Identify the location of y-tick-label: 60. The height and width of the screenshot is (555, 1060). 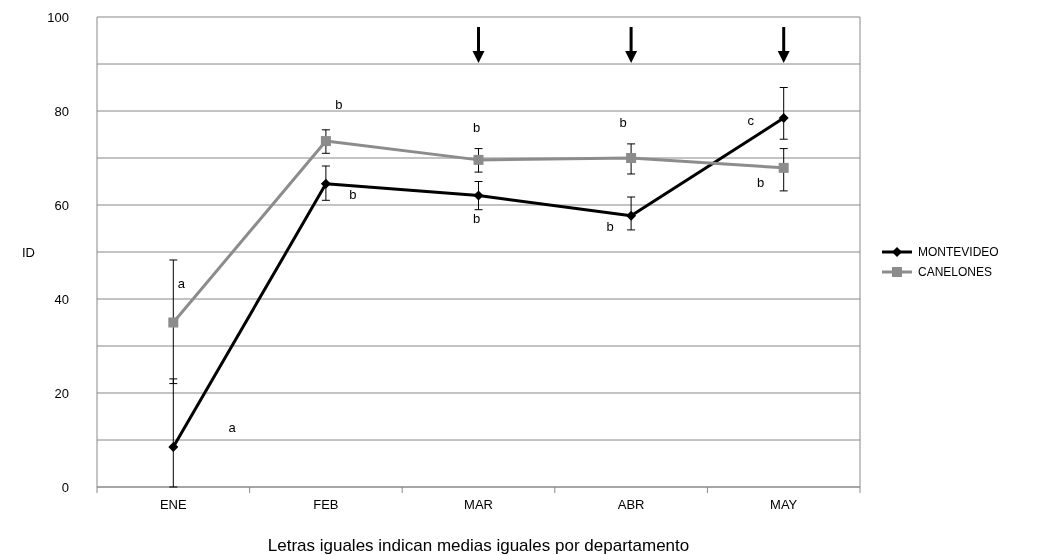
(61, 205).